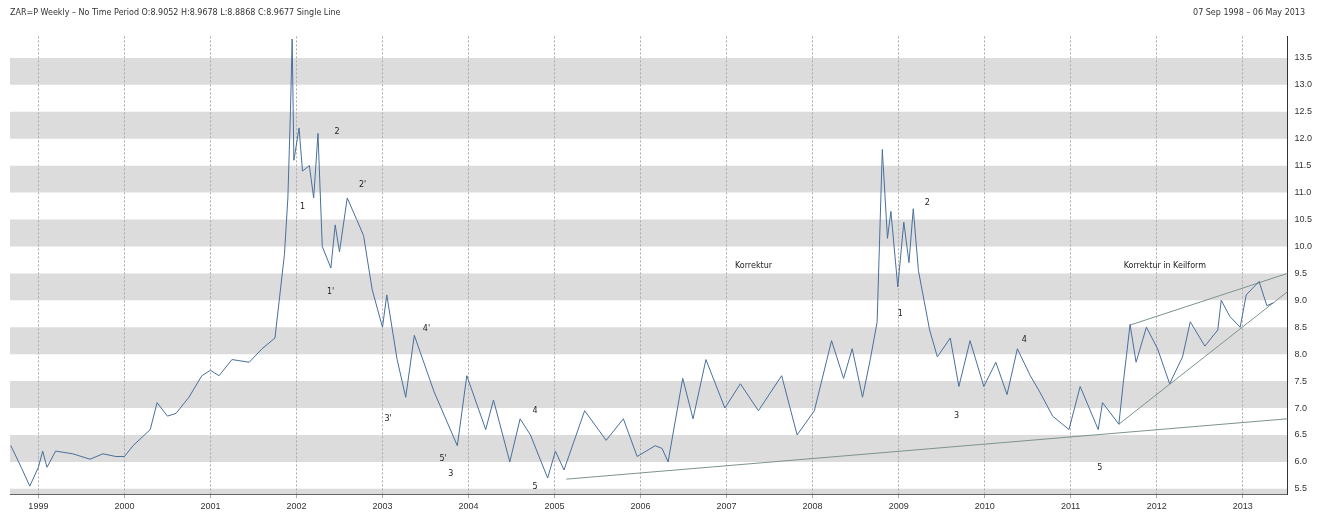 This screenshot has height=515, width=1317. Describe the element at coordinates (984, 506) in the screenshot. I see `x-tick-label: 2010` at that location.